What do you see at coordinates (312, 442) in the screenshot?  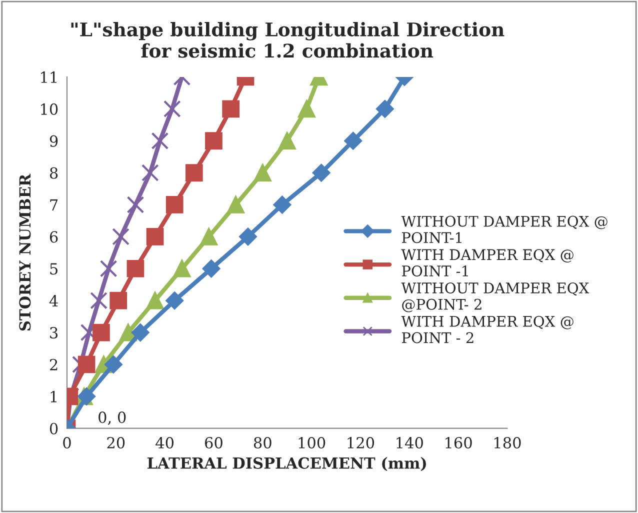 I see `x-tick-label: 100` at bounding box center [312, 442].